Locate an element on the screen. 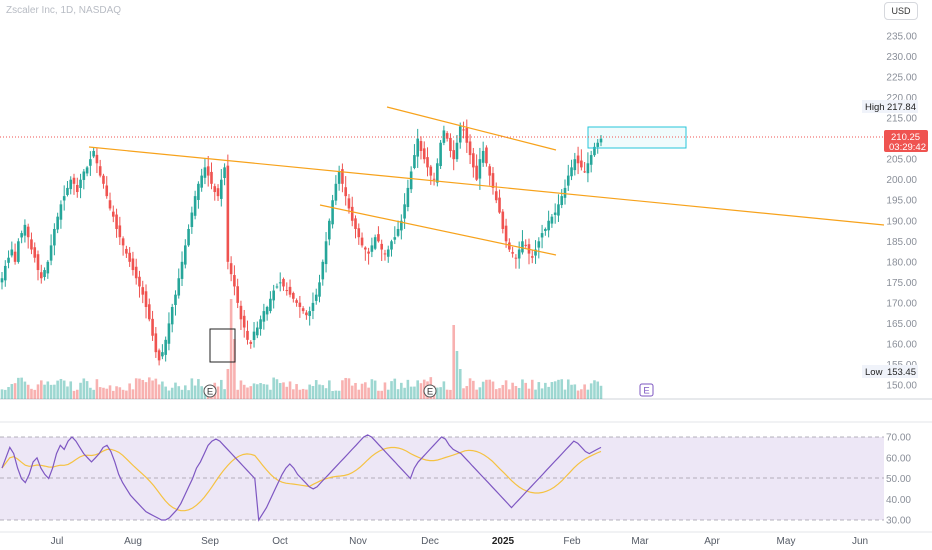 The image size is (932, 550). rsi-tick-label: 40.00 is located at coordinates (898, 500).